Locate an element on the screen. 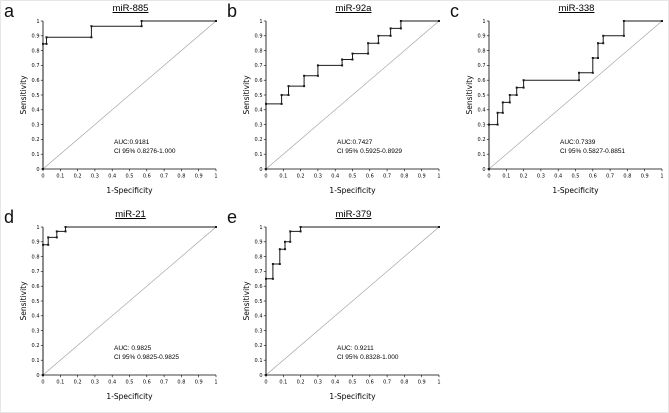 The height and width of the screenshot is (413, 669). auc-annotation: AUC:0.7339 CI 95% 0.5827-0.8851 is located at coordinates (592, 148).